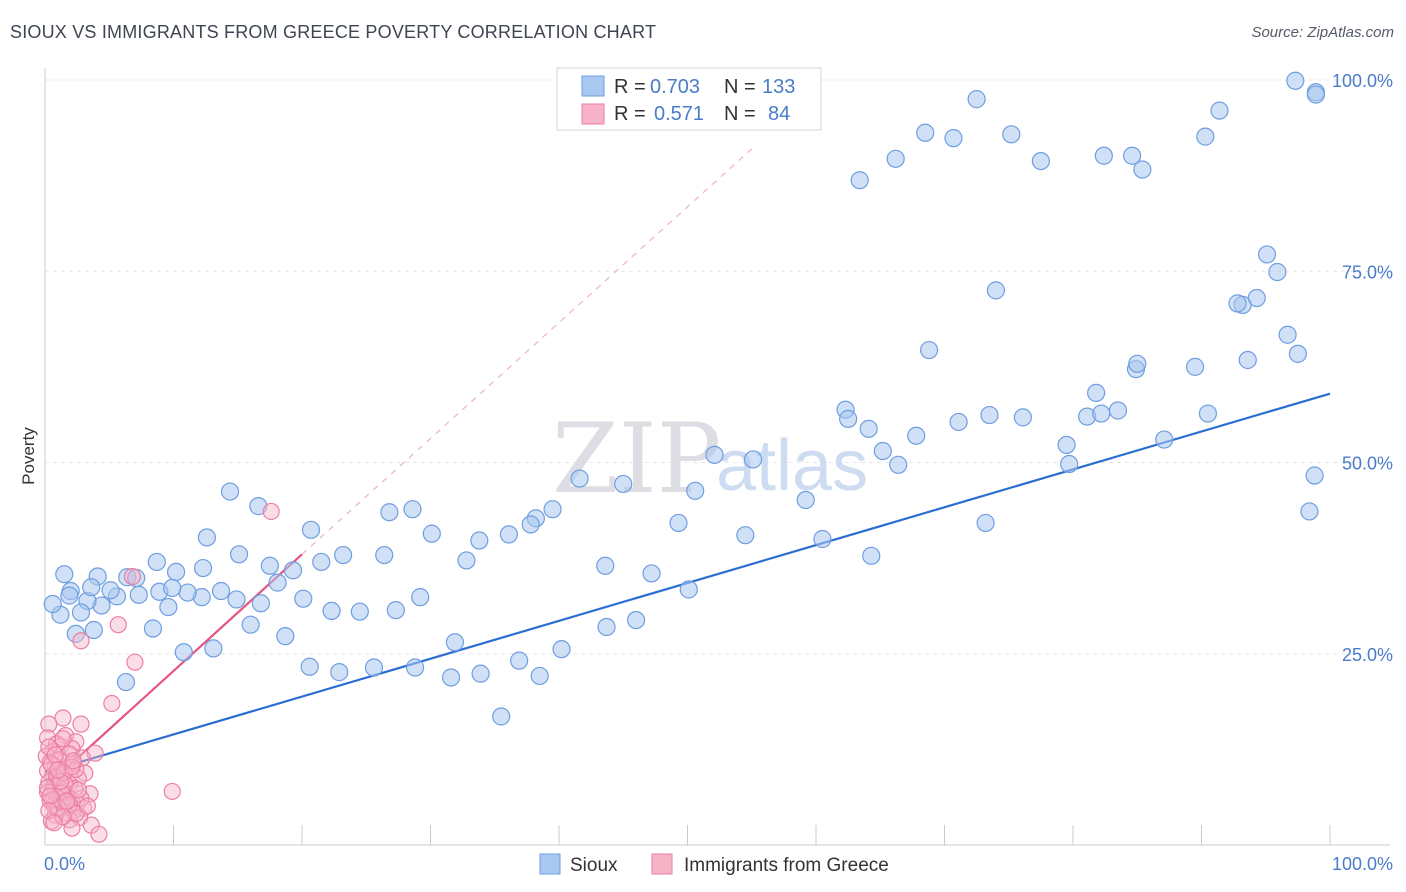  I want to click on greece-points, so click(158, 672).